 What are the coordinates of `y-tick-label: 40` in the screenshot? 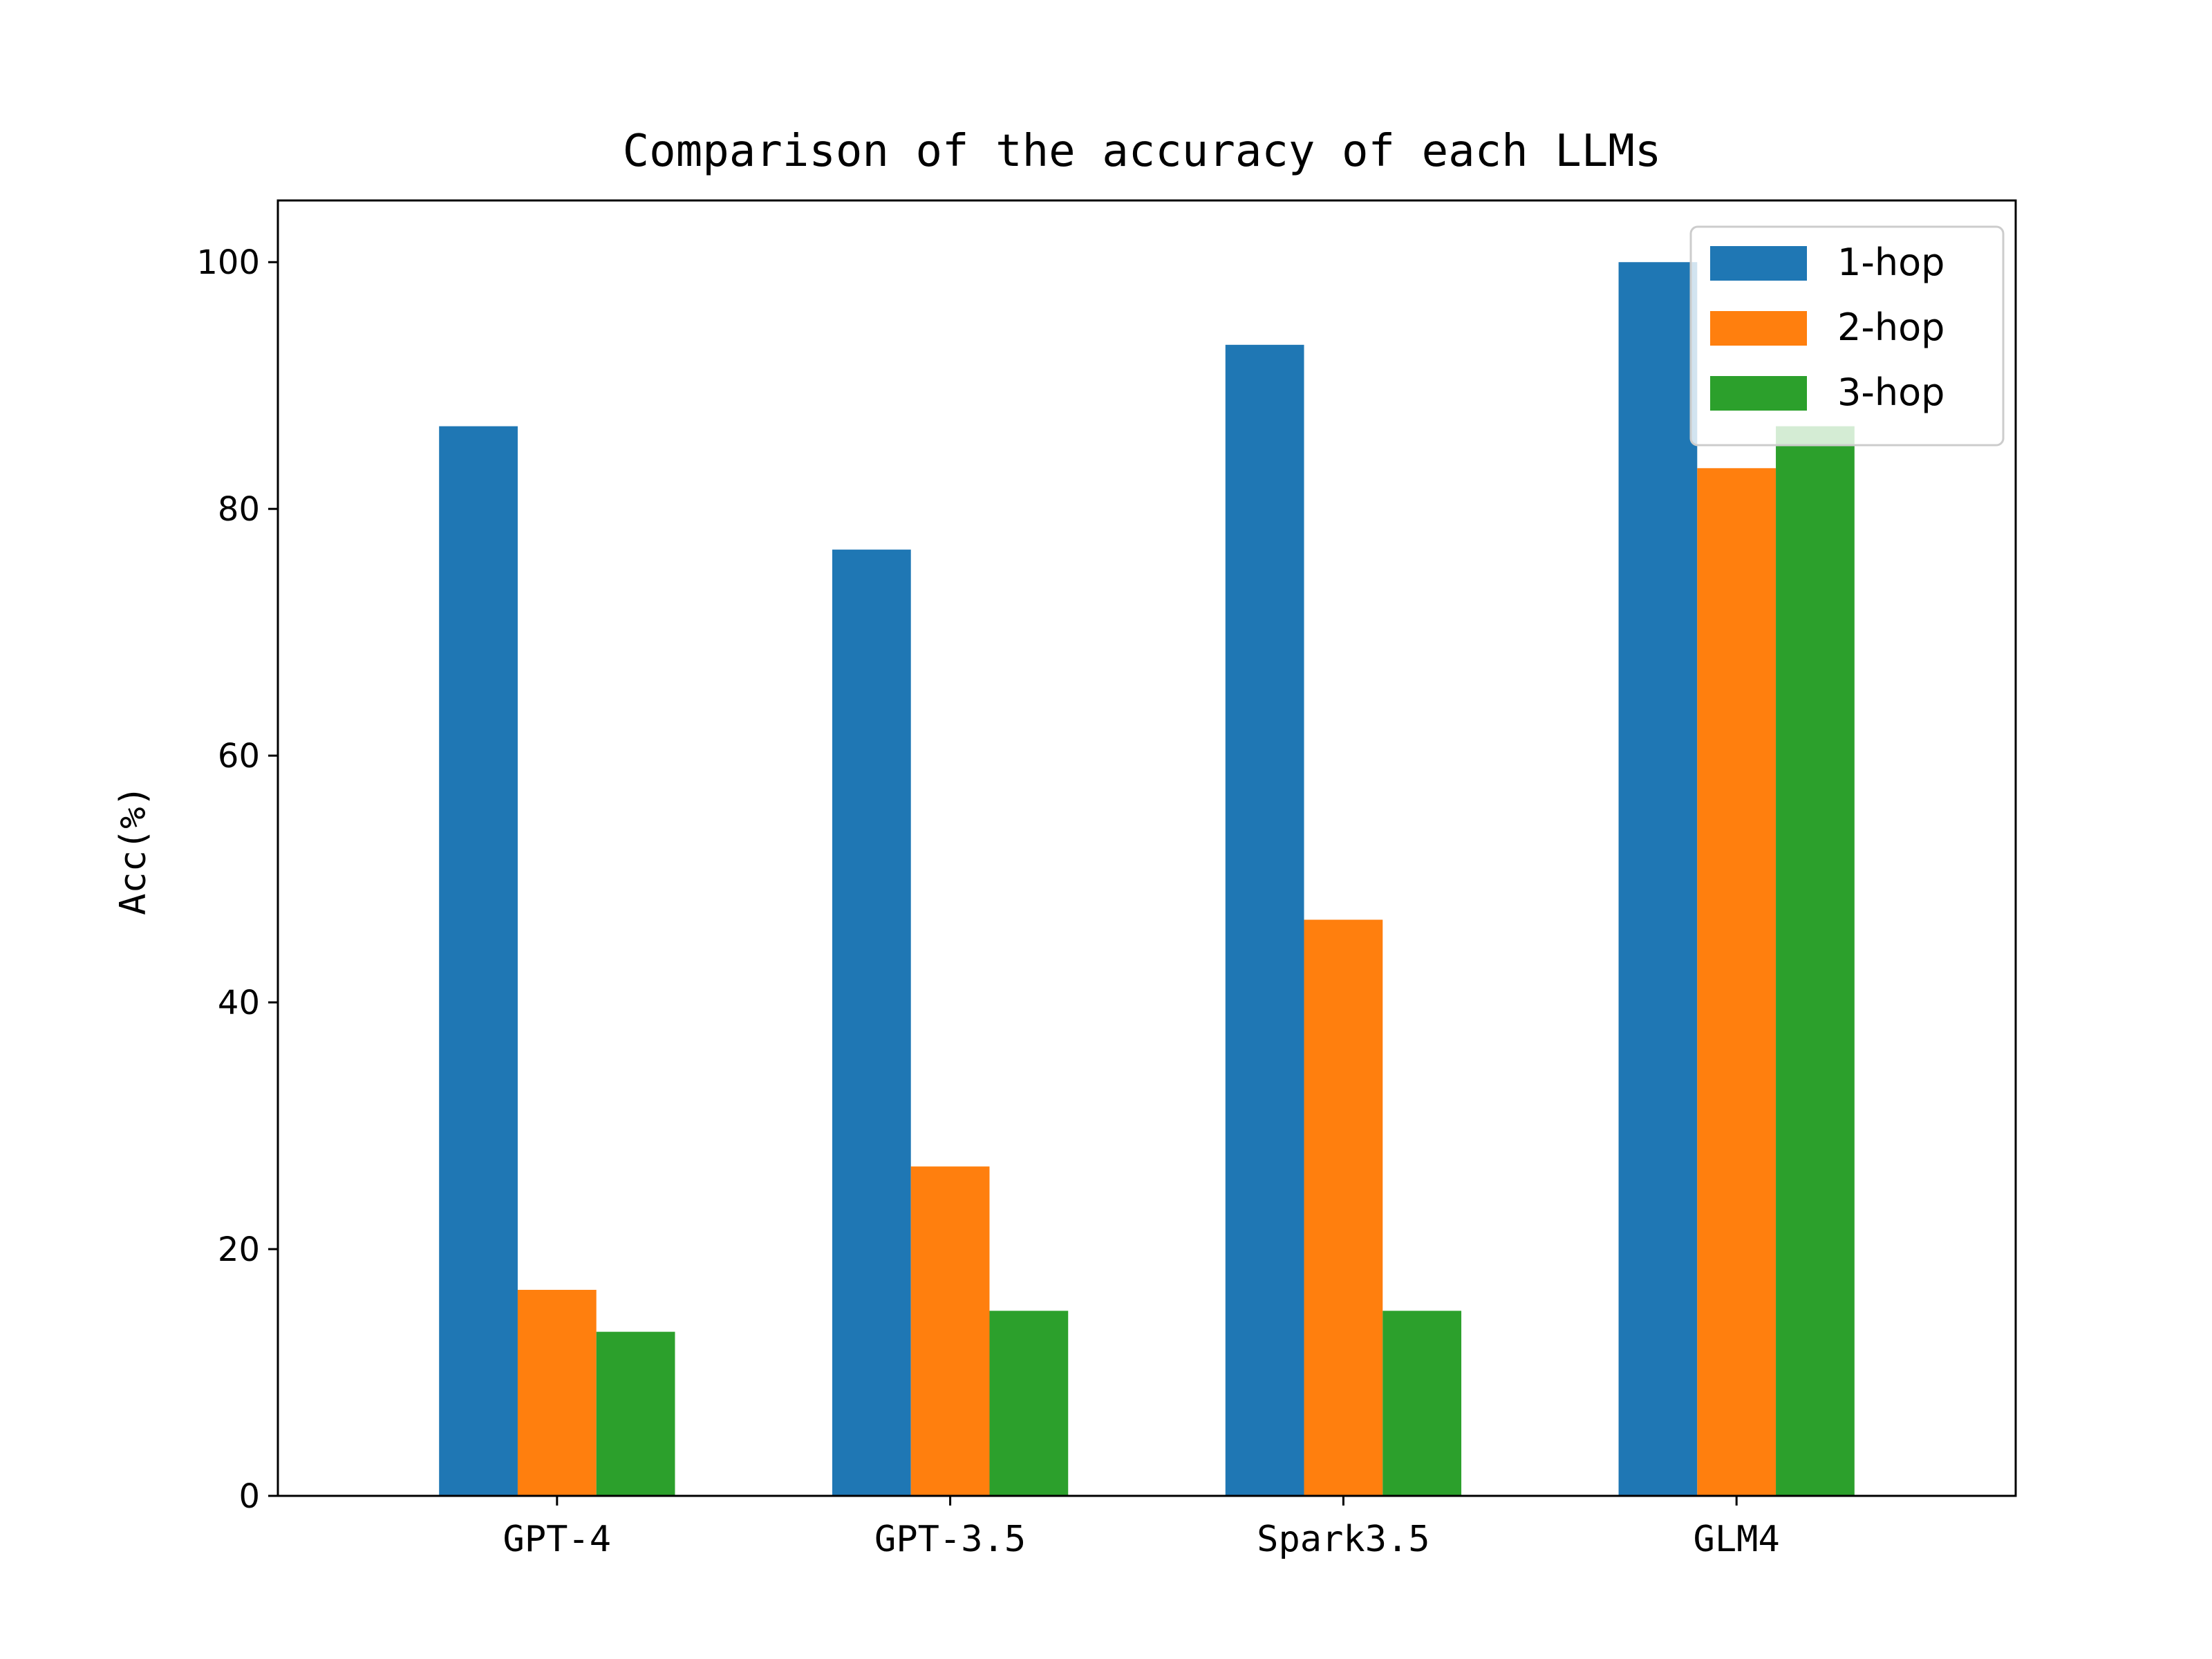 It's located at (239, 1003).